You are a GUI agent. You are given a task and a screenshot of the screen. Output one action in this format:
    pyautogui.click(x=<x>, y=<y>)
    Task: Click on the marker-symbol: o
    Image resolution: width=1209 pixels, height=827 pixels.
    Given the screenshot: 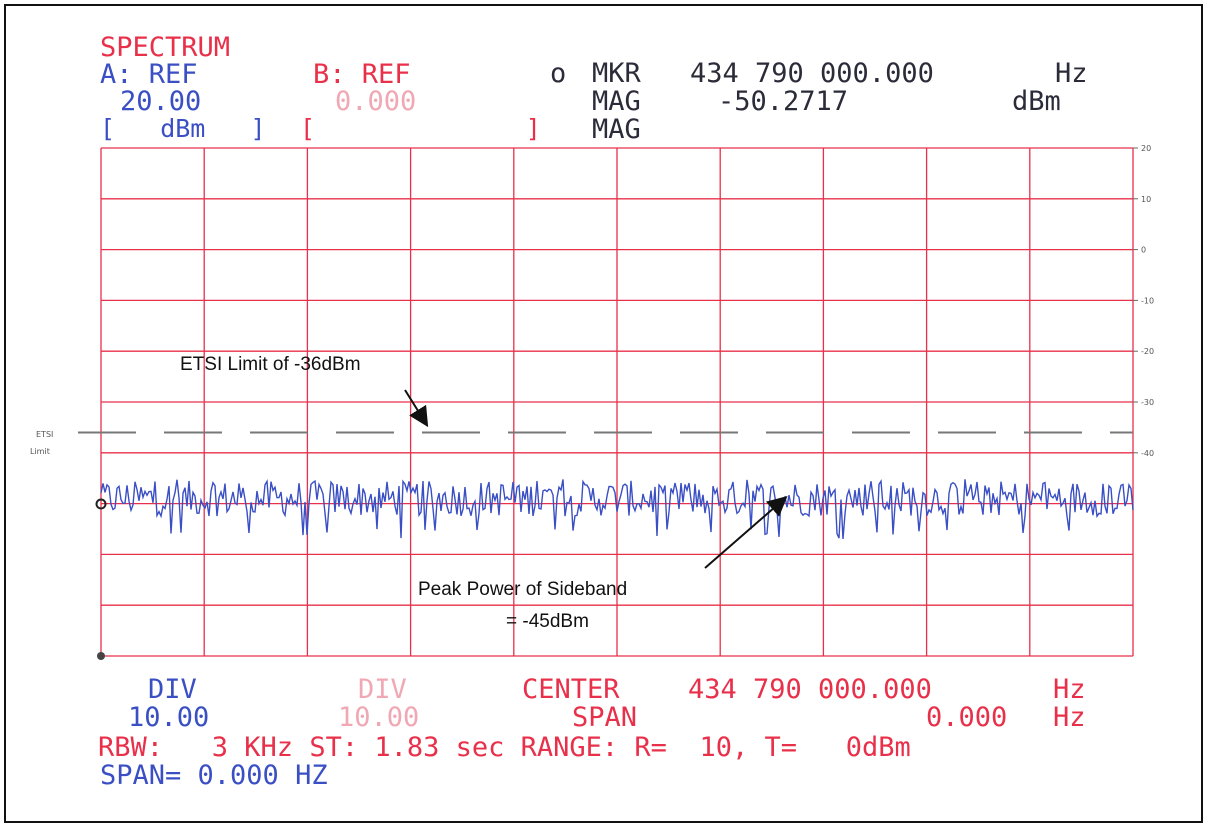 What is the action you would take?
    pyautogui.click(x=558, y=73)
    